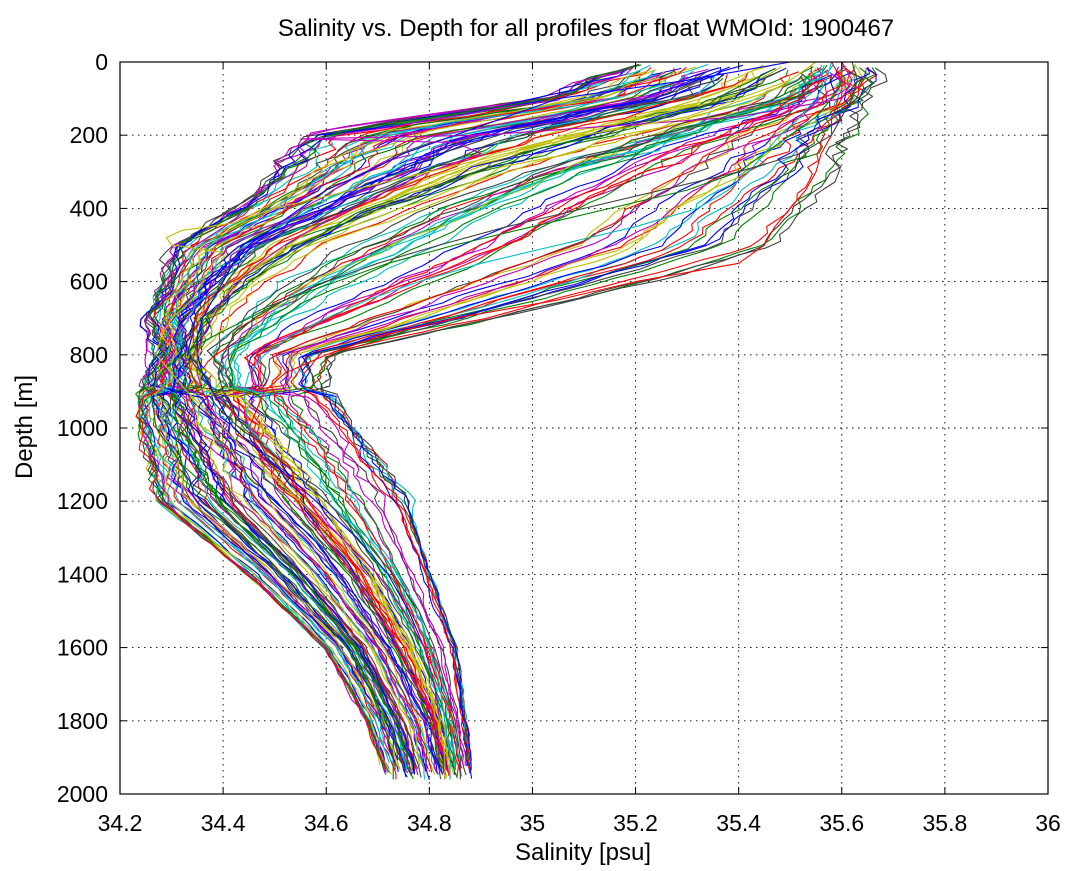 The image size is (1073, 871). What do you see at coordinates (635, 823) in the screenshot?
I see `x-tick-label: 35.2` at bounding box center [635, 823].